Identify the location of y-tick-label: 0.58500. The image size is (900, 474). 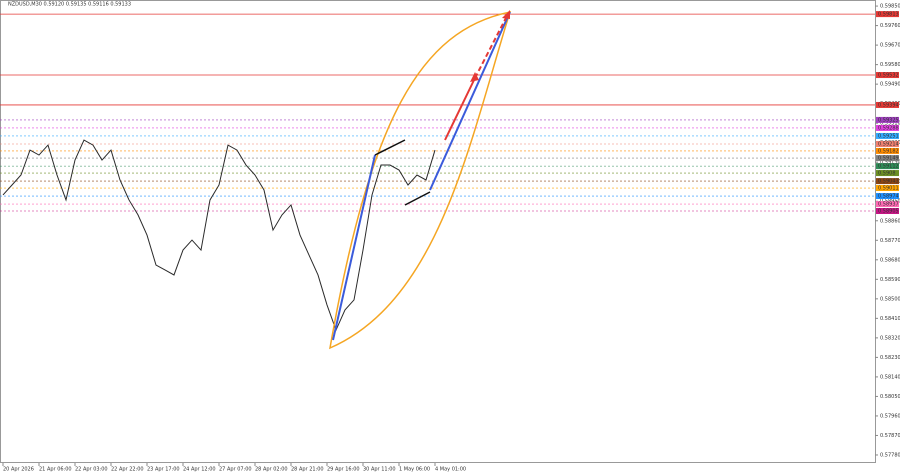
(890, 299).